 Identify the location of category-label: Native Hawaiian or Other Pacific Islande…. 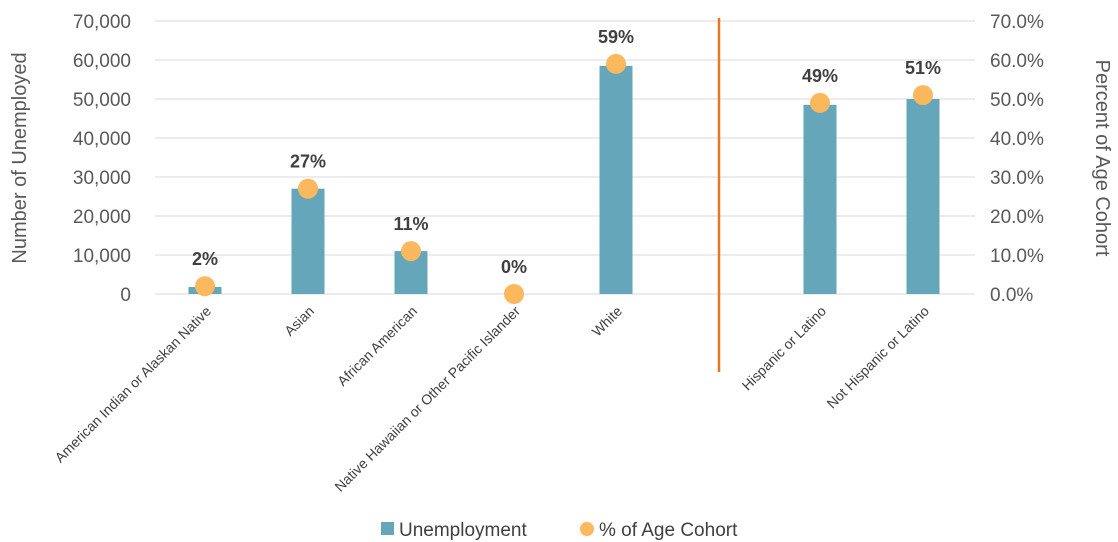
(427, 399).